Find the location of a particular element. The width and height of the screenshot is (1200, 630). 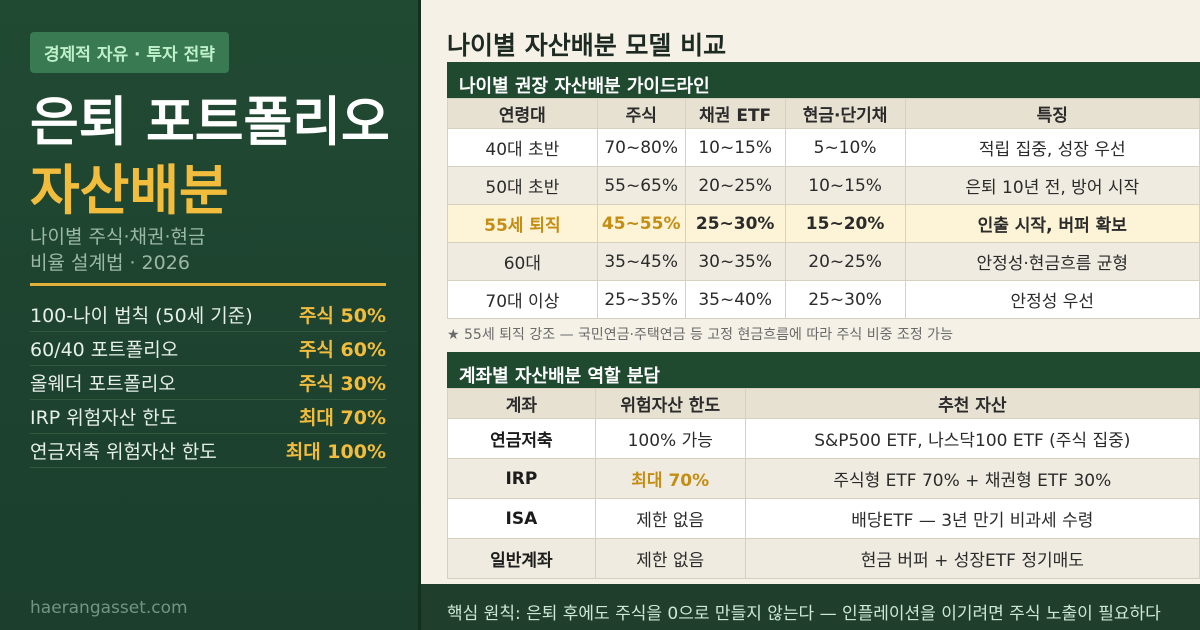

table-header: 계좌 is located at coordinates (521, 403).